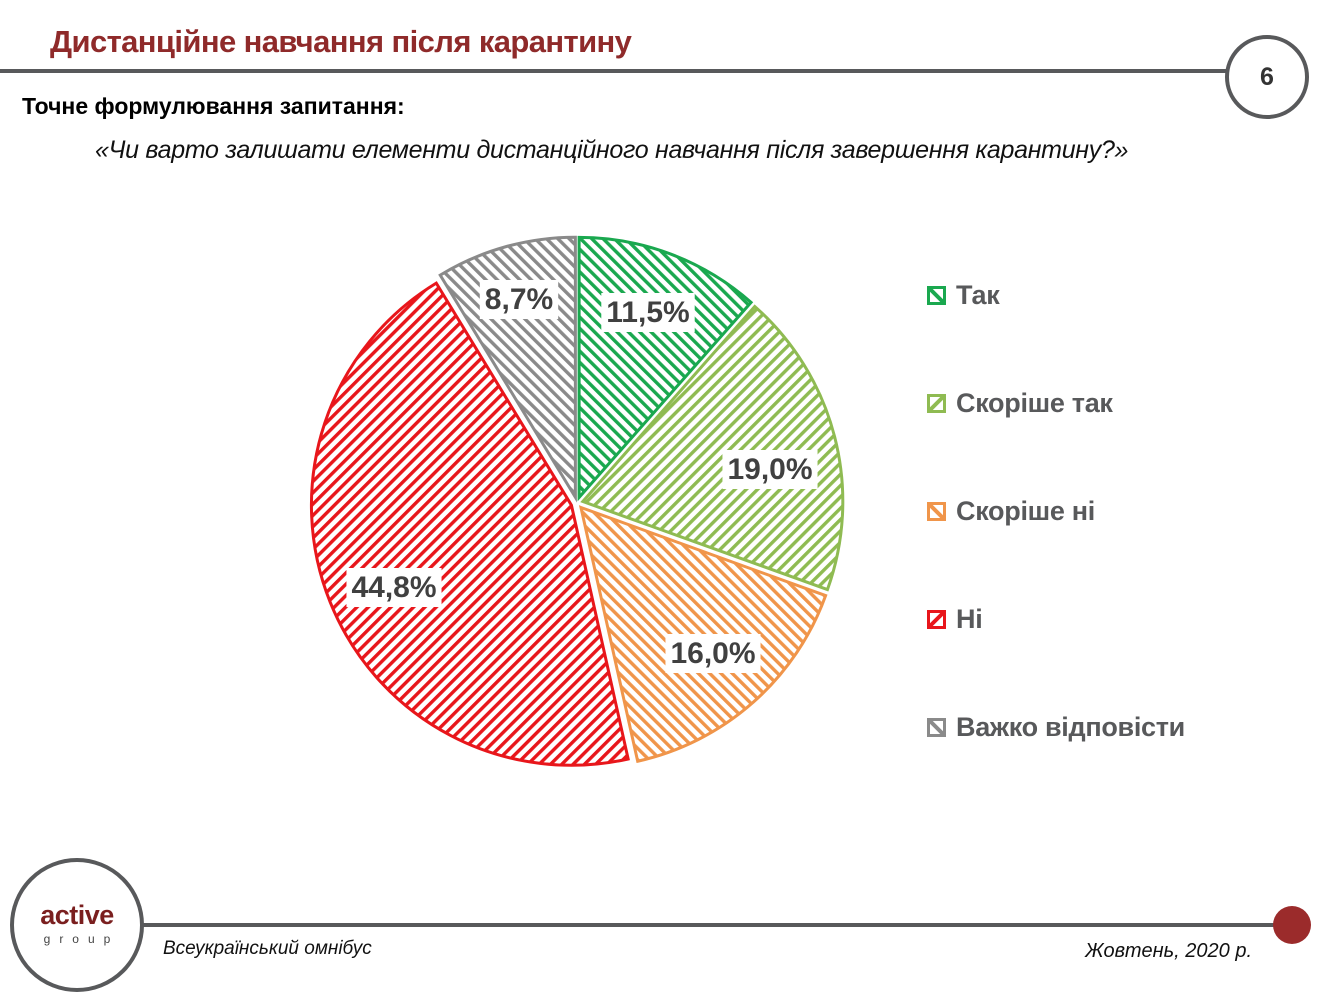  What do you see at coordinates (1292, 925) in the screenshot?
I see `footer-dot-icon` at bounding box center [1292, 925].